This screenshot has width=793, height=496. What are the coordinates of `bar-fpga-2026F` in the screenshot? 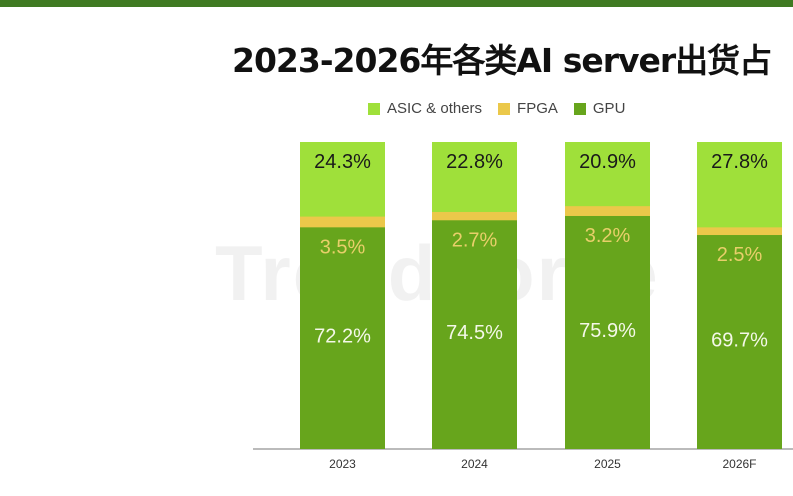 It's located at (739, 231).